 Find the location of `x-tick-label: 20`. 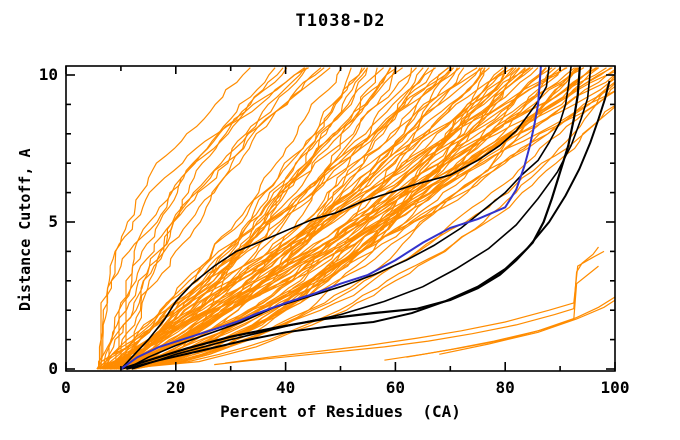

x-tick-label: 20 is located at coordinates (176, 387).